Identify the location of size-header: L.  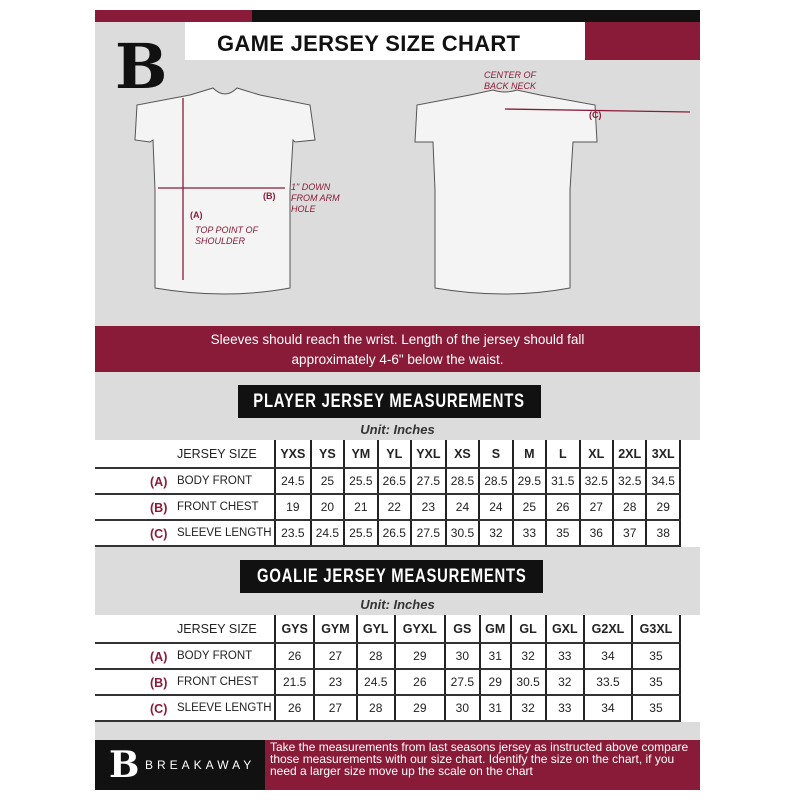
(562, 454).